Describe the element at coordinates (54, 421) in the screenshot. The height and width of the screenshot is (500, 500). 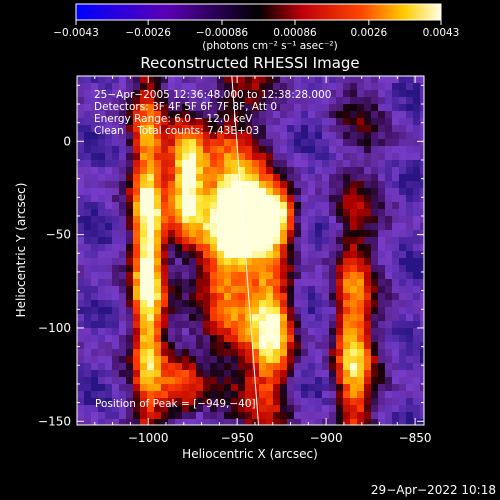
I see `y-tick-label: −150` at that location.